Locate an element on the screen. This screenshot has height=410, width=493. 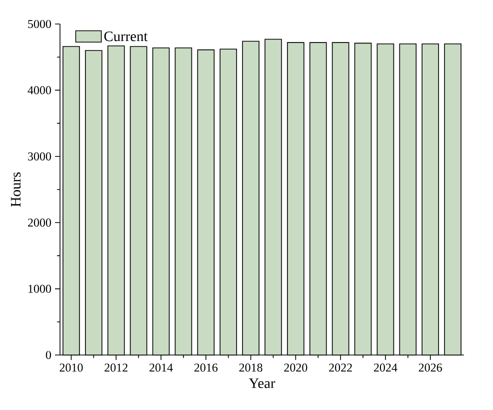
x-tick-label: 2024 is located at coordinates (386, 368).